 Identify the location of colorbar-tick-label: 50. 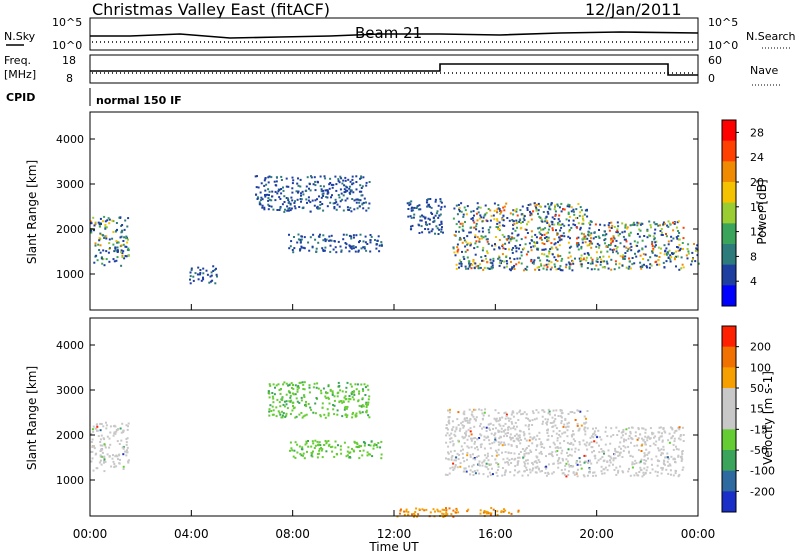
(757, 388).